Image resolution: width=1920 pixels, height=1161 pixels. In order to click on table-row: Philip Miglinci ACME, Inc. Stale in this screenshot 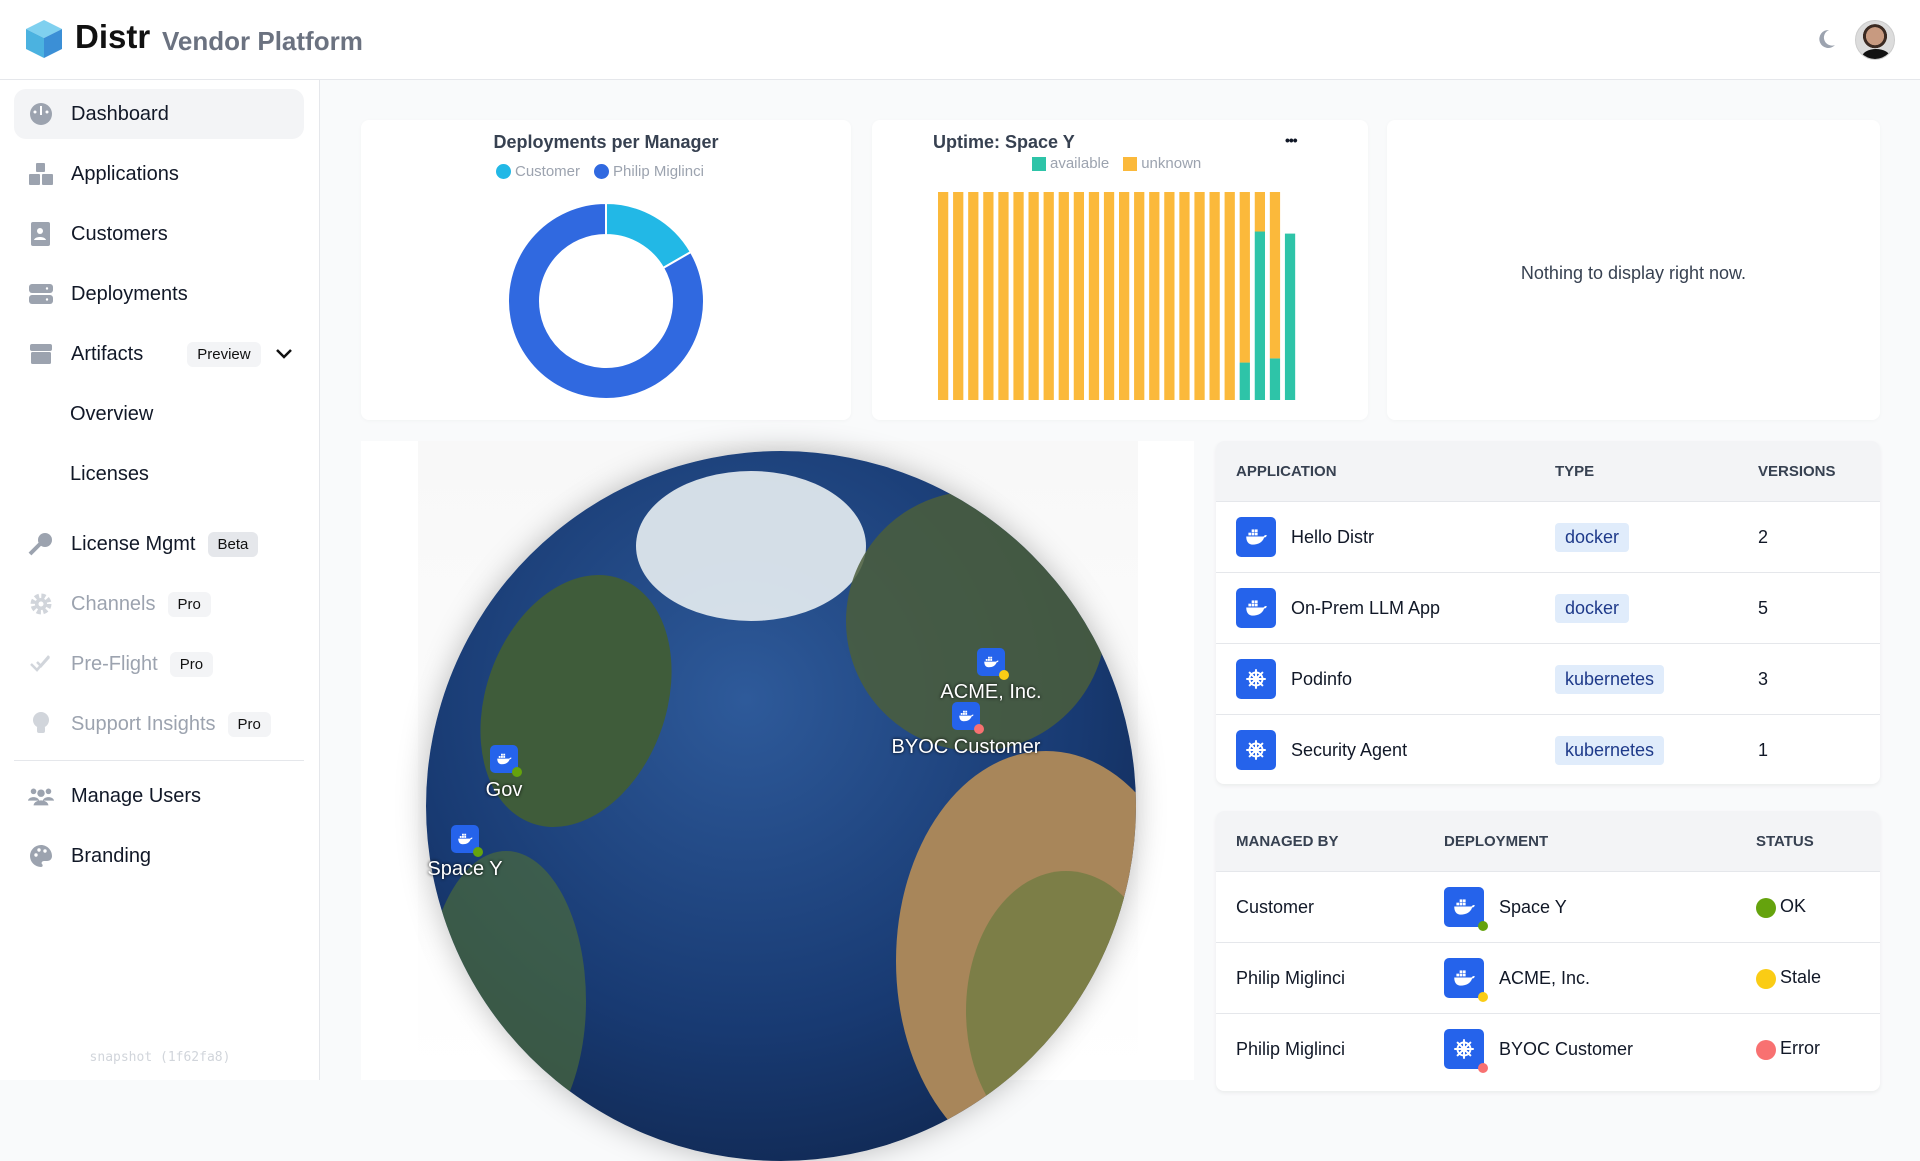, I will do `click(1548, 977)`.